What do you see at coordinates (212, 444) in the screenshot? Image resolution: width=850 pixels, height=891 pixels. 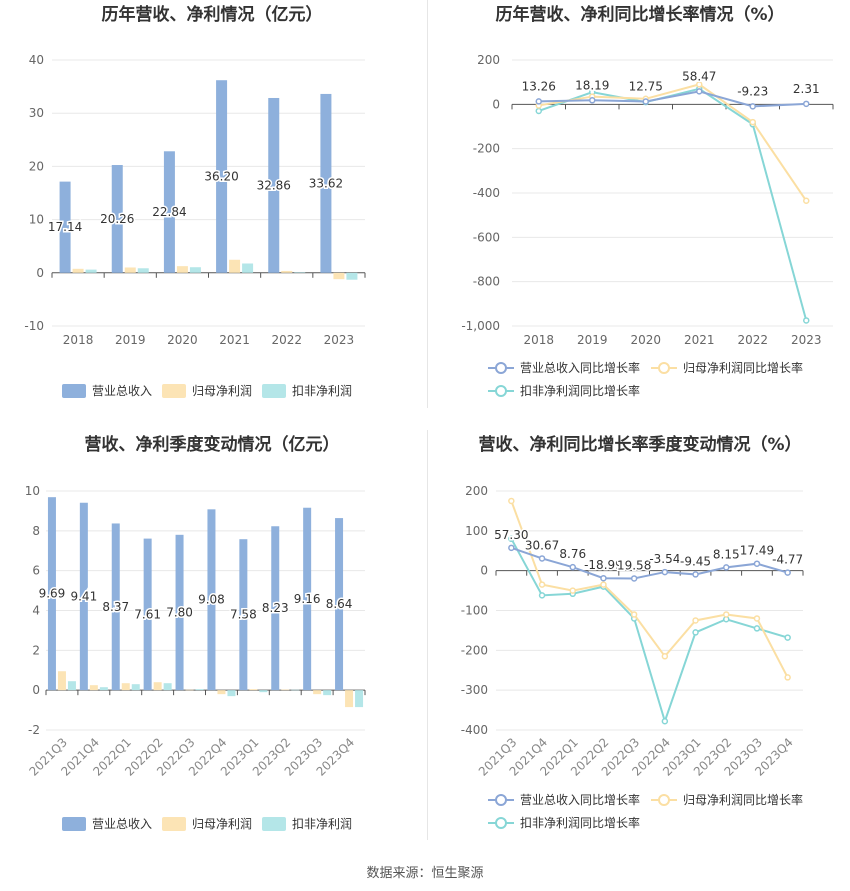 I see `chart-title: 营收、净利季度变动情况（亿元）` at bounding box center [212, 444].